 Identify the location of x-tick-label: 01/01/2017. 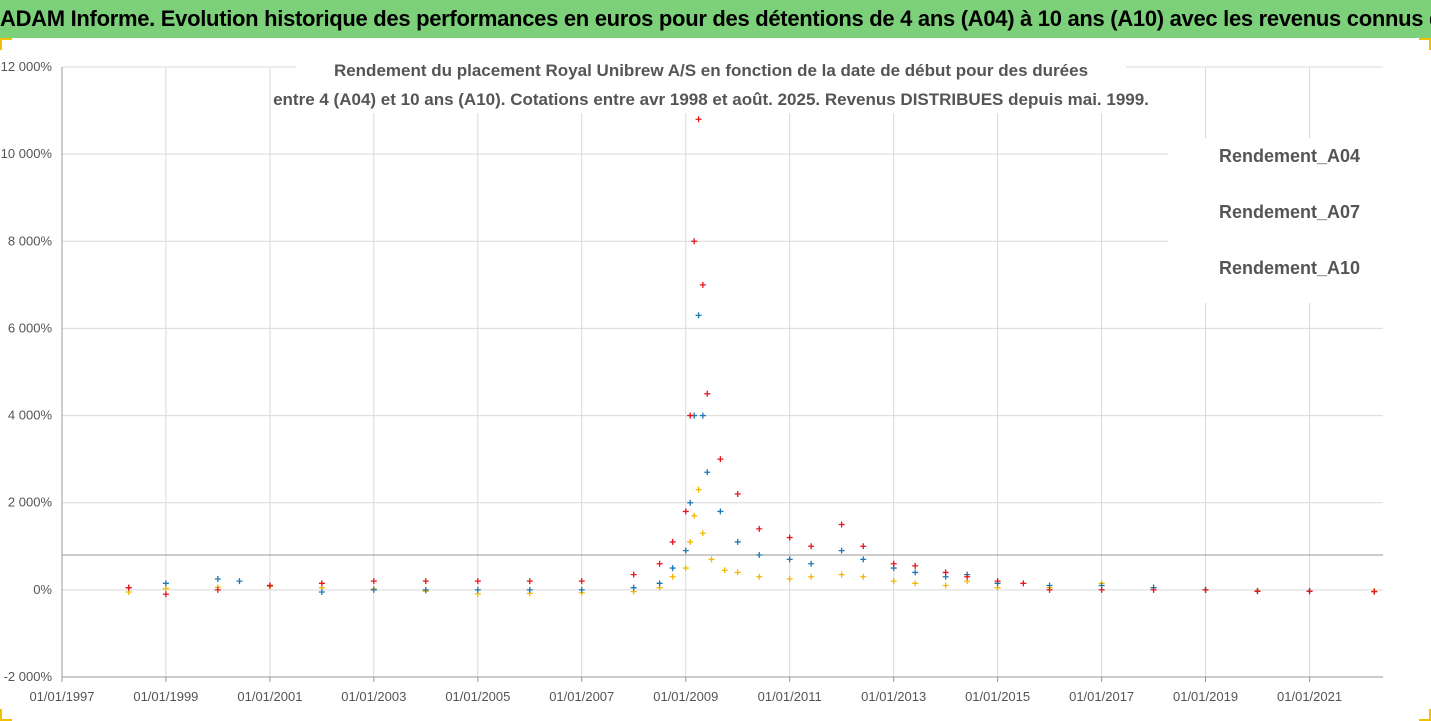
(1101, 696).